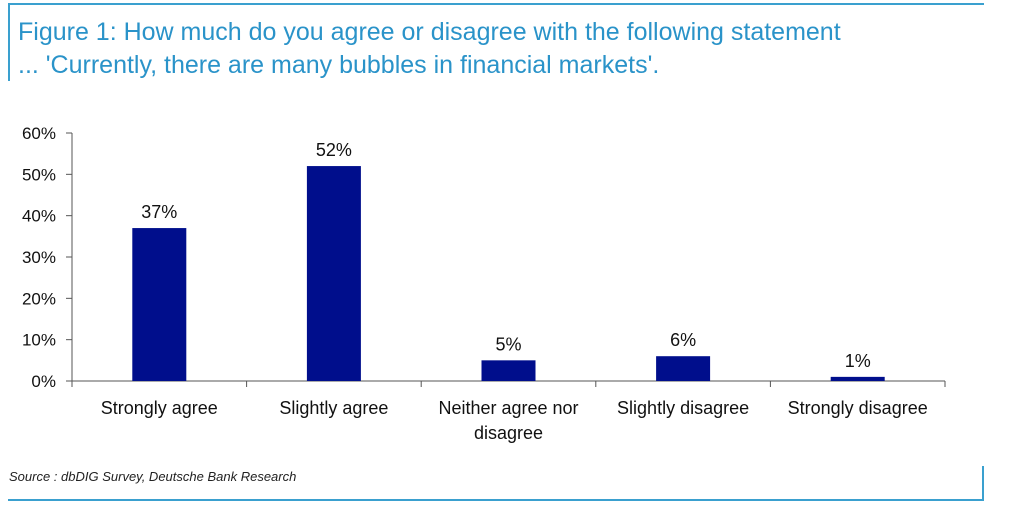 The height and width of the screenshot is (508, 1010). I want to click on x-category-label: Strongly agree, so click(159, 408).